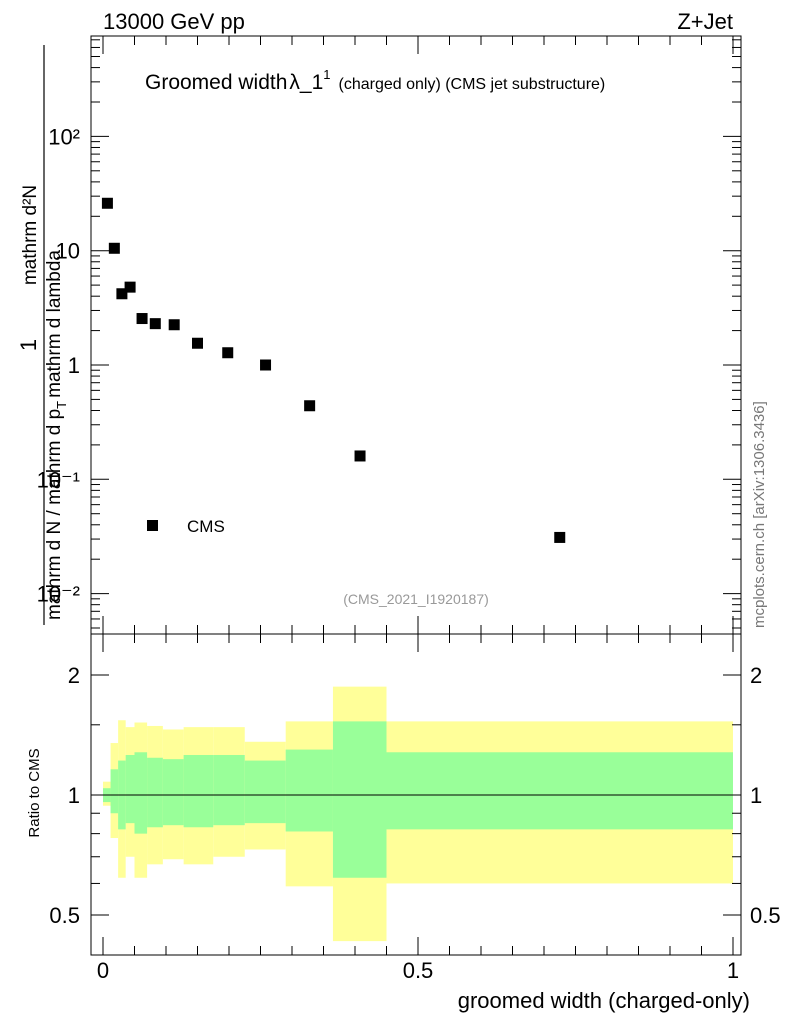  Describe the element at coordinates (756, 675) in the screenshot. I see `ratio-y-tick-label-right: 2` at that location.